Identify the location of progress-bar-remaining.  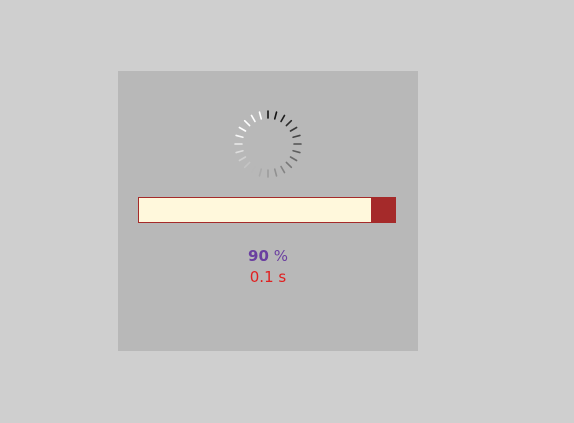
(255, 210).